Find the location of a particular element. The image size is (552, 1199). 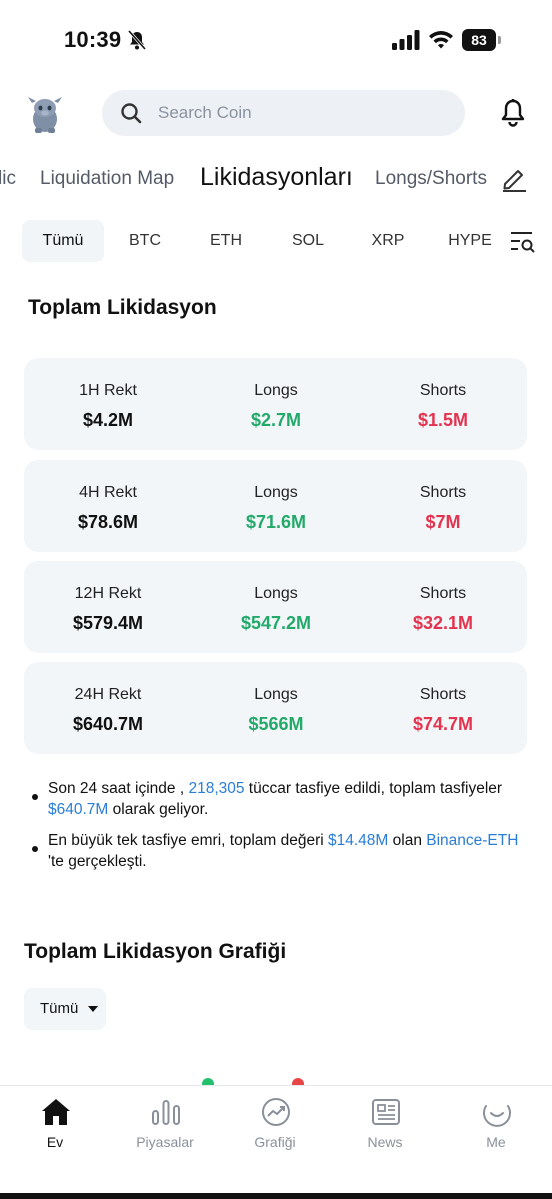

card-longs-value: $547.2M is located at coordinates (276, 623).